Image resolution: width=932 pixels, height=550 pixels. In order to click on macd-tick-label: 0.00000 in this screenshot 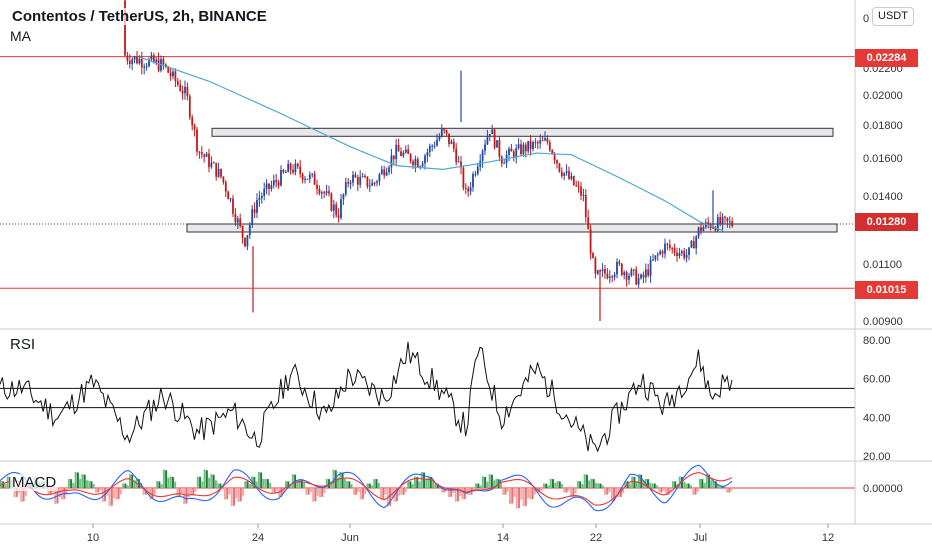, I will do `click(883, 489)`.